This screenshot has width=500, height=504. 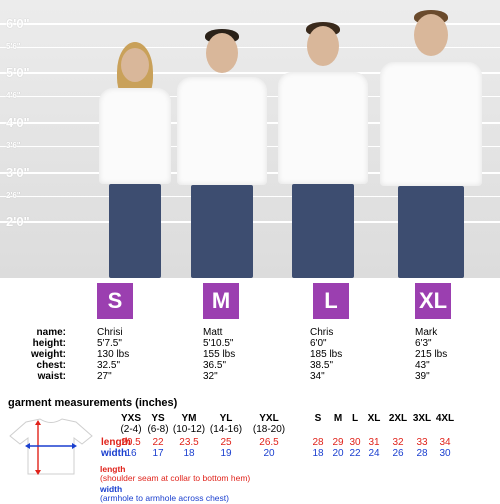 What do you see at coordinates (355, 453) in the screenshot?
I see `width-value: 22` at bounding box center [355, 453].